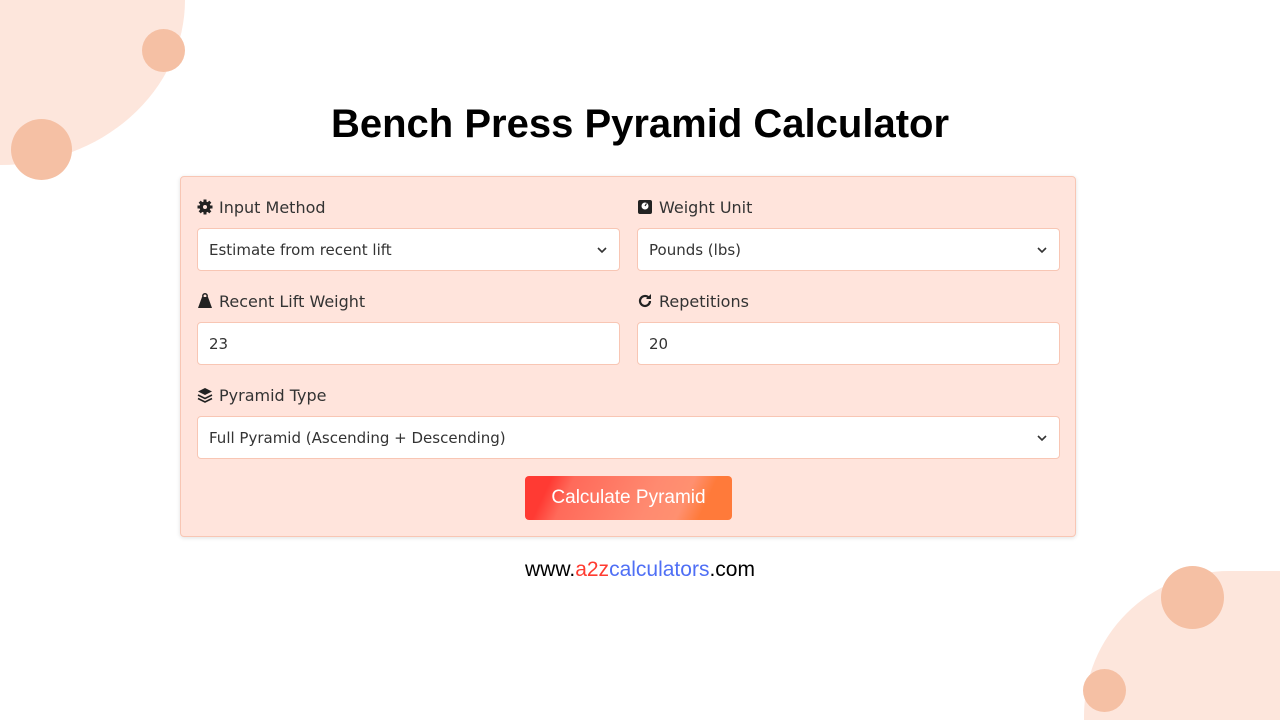 The image size is (1280, 720). I want to click on repetitions-label: Repetitions, so click(704, 301).